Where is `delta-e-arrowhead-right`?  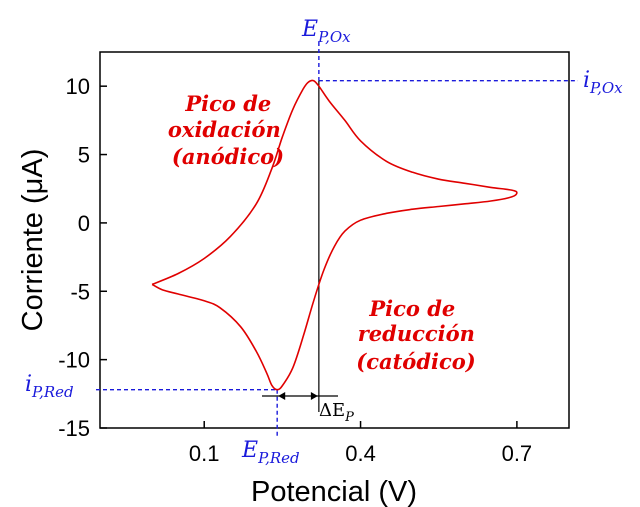 delta-e-arrowhead-right is located at coordinates (314, 396).